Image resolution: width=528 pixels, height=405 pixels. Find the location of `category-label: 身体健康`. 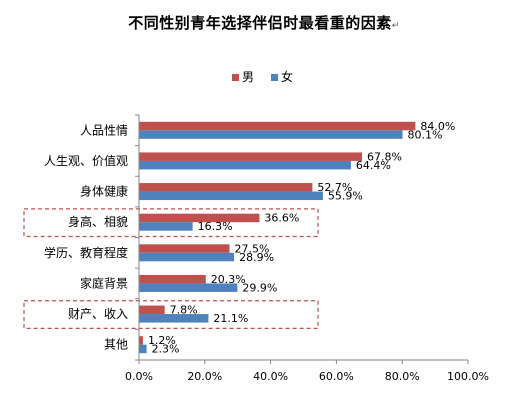

category-label: 身体健康 is located at coordinates (104, 191).